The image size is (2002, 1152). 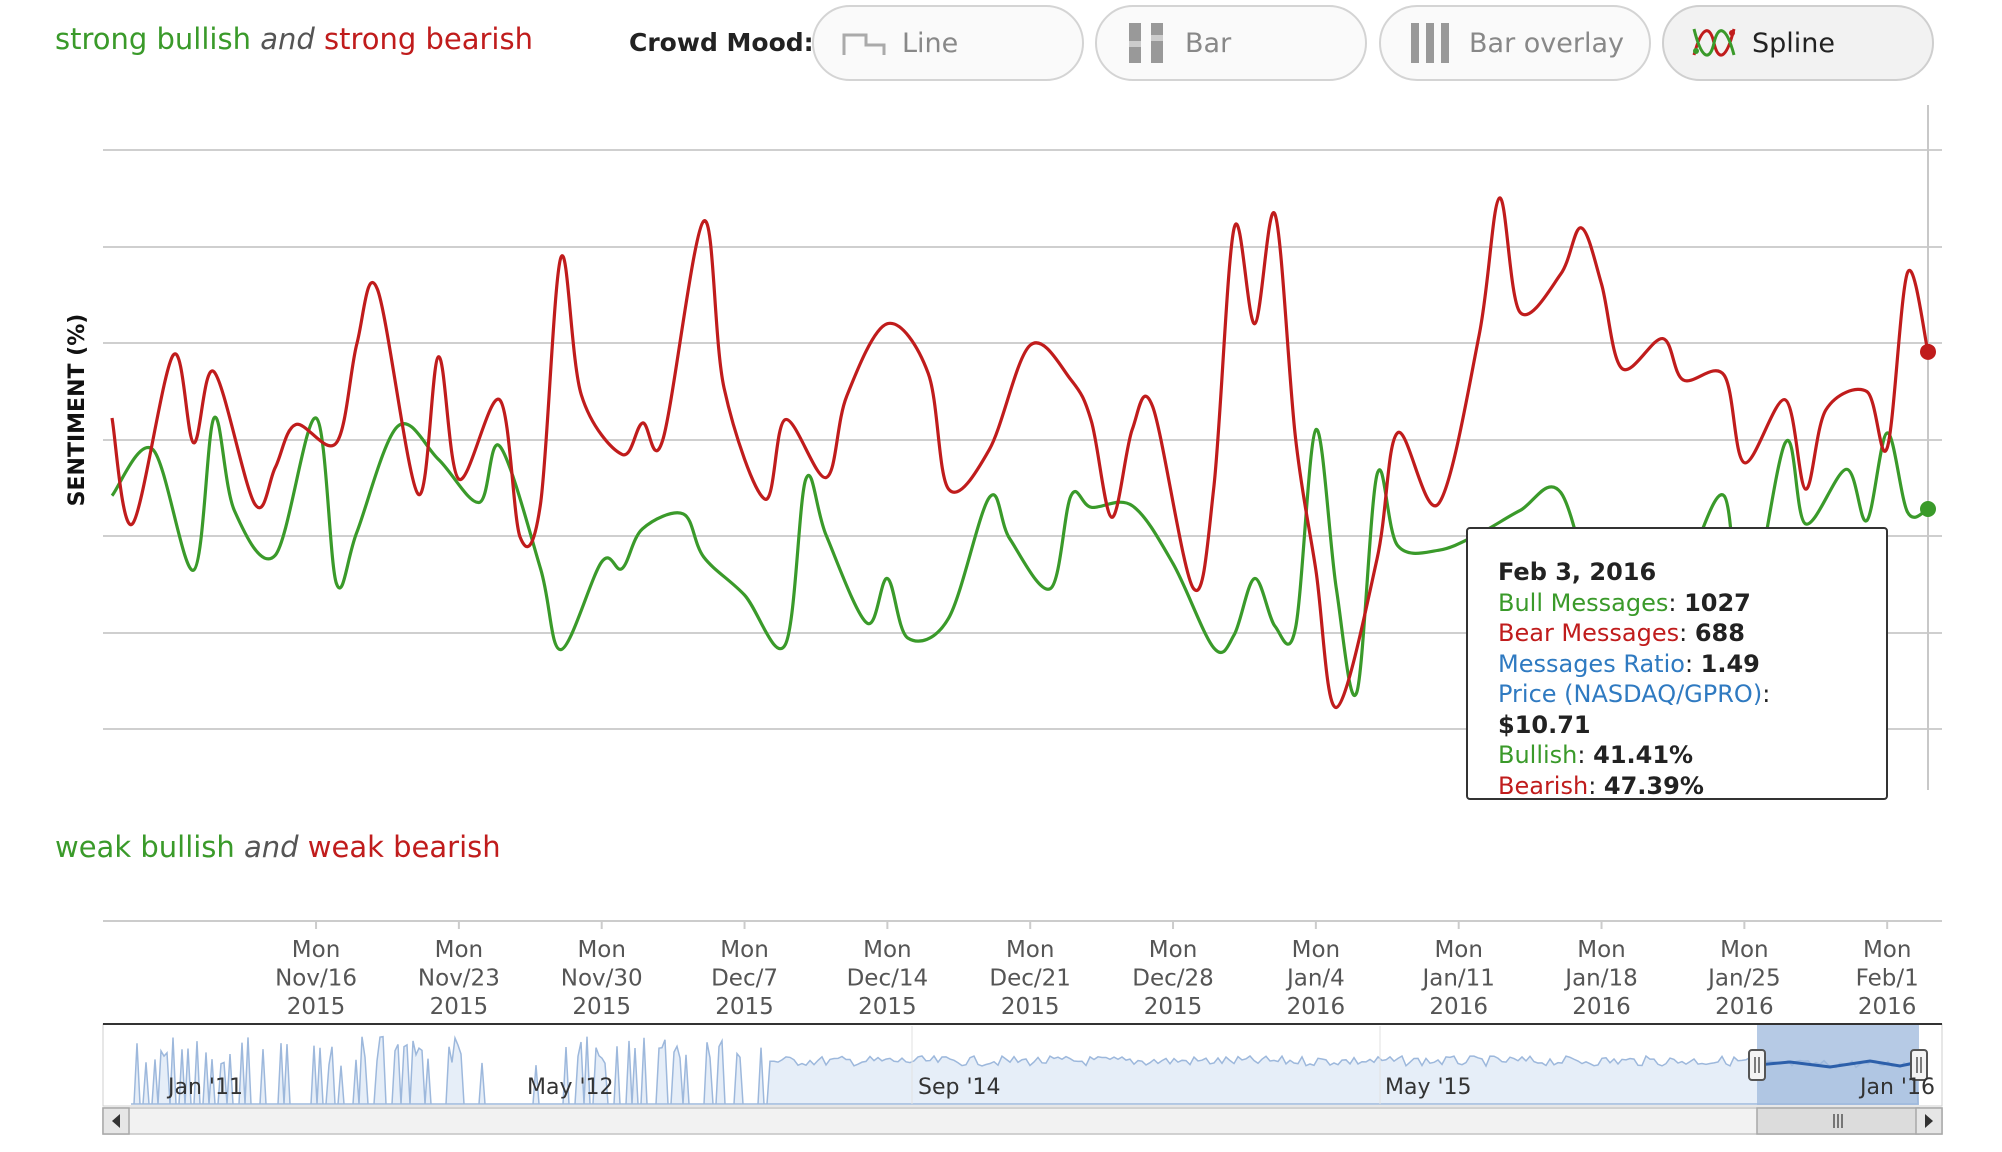 I want to click on crowd-mood-label: Crowd Mood:, so click(x=721, y=42).